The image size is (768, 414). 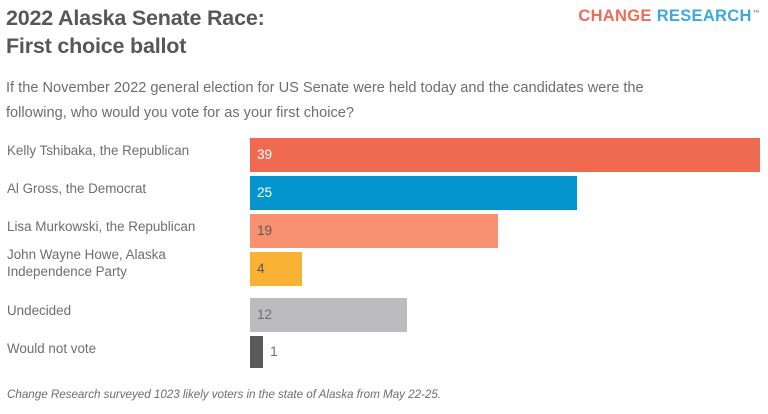 I want to click on chart-bar: 12, so click(x=328, y=315).